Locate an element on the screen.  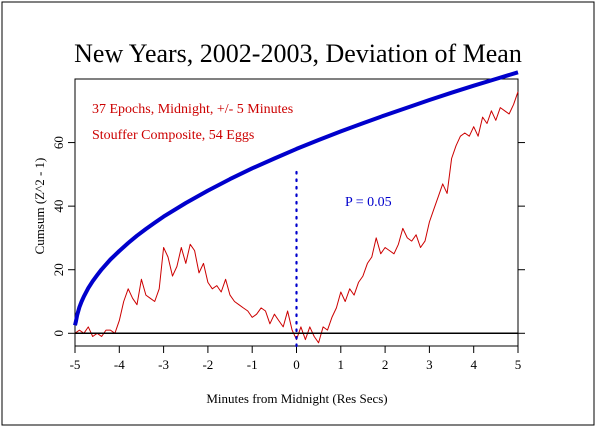
annotation-epochs: 37 Epochs, Midnight, +/- 5 Minutes is located at coordinates (192, 109).